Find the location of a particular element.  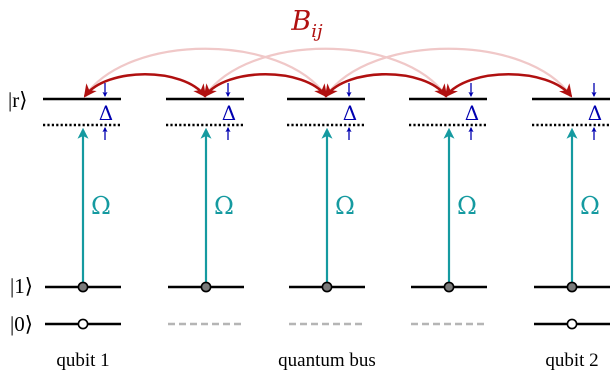

coupling-subscript: ij is located at coordinates (317, 31).